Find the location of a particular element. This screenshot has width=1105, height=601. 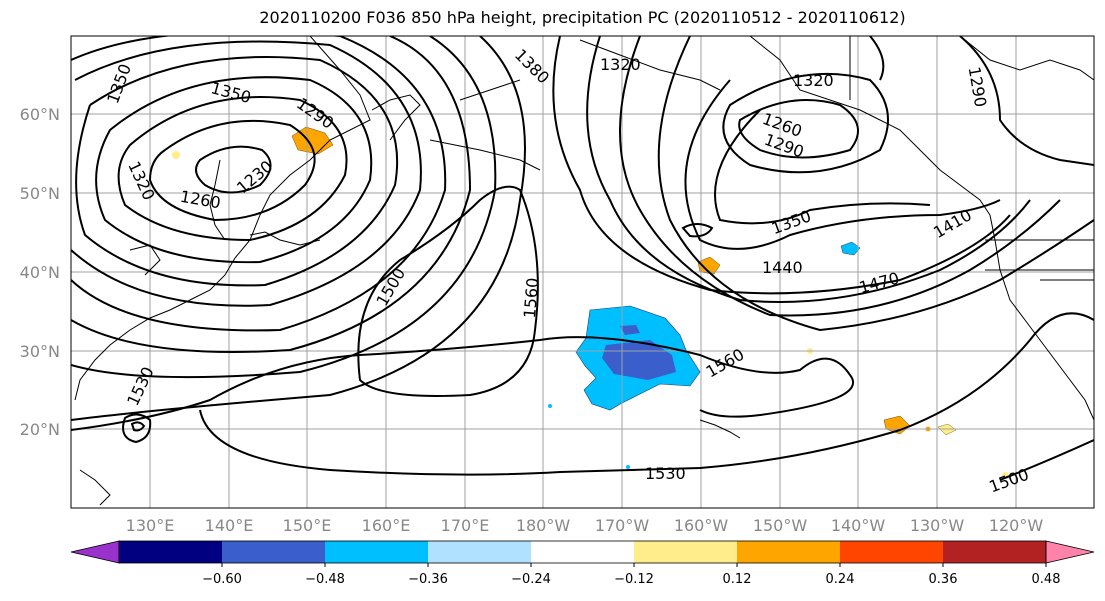

lon-label: 180°W is located at coordinates (543, 525).